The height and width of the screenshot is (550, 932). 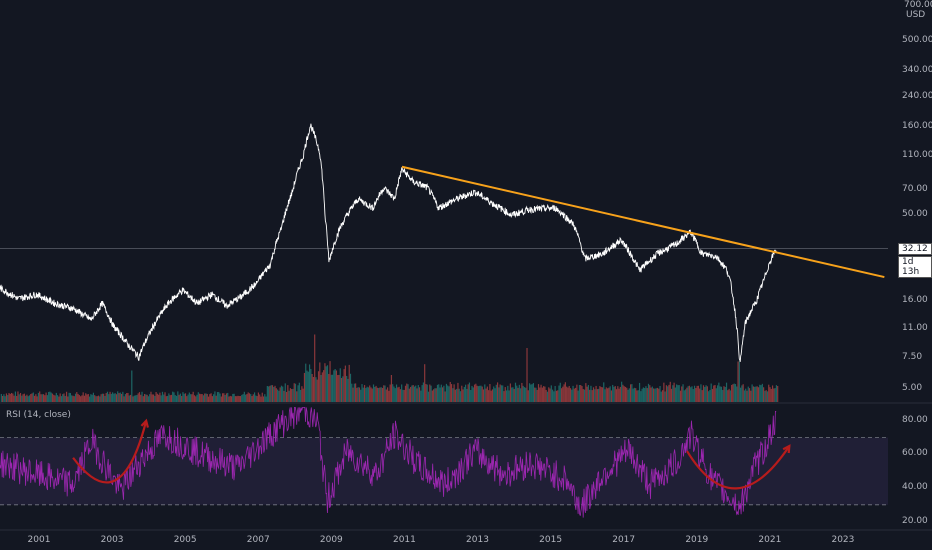 What do you see at coordinates (918, 5) in the screenshot?
I see `price-tick-label: 700.00` at bounding box center [918, 5].